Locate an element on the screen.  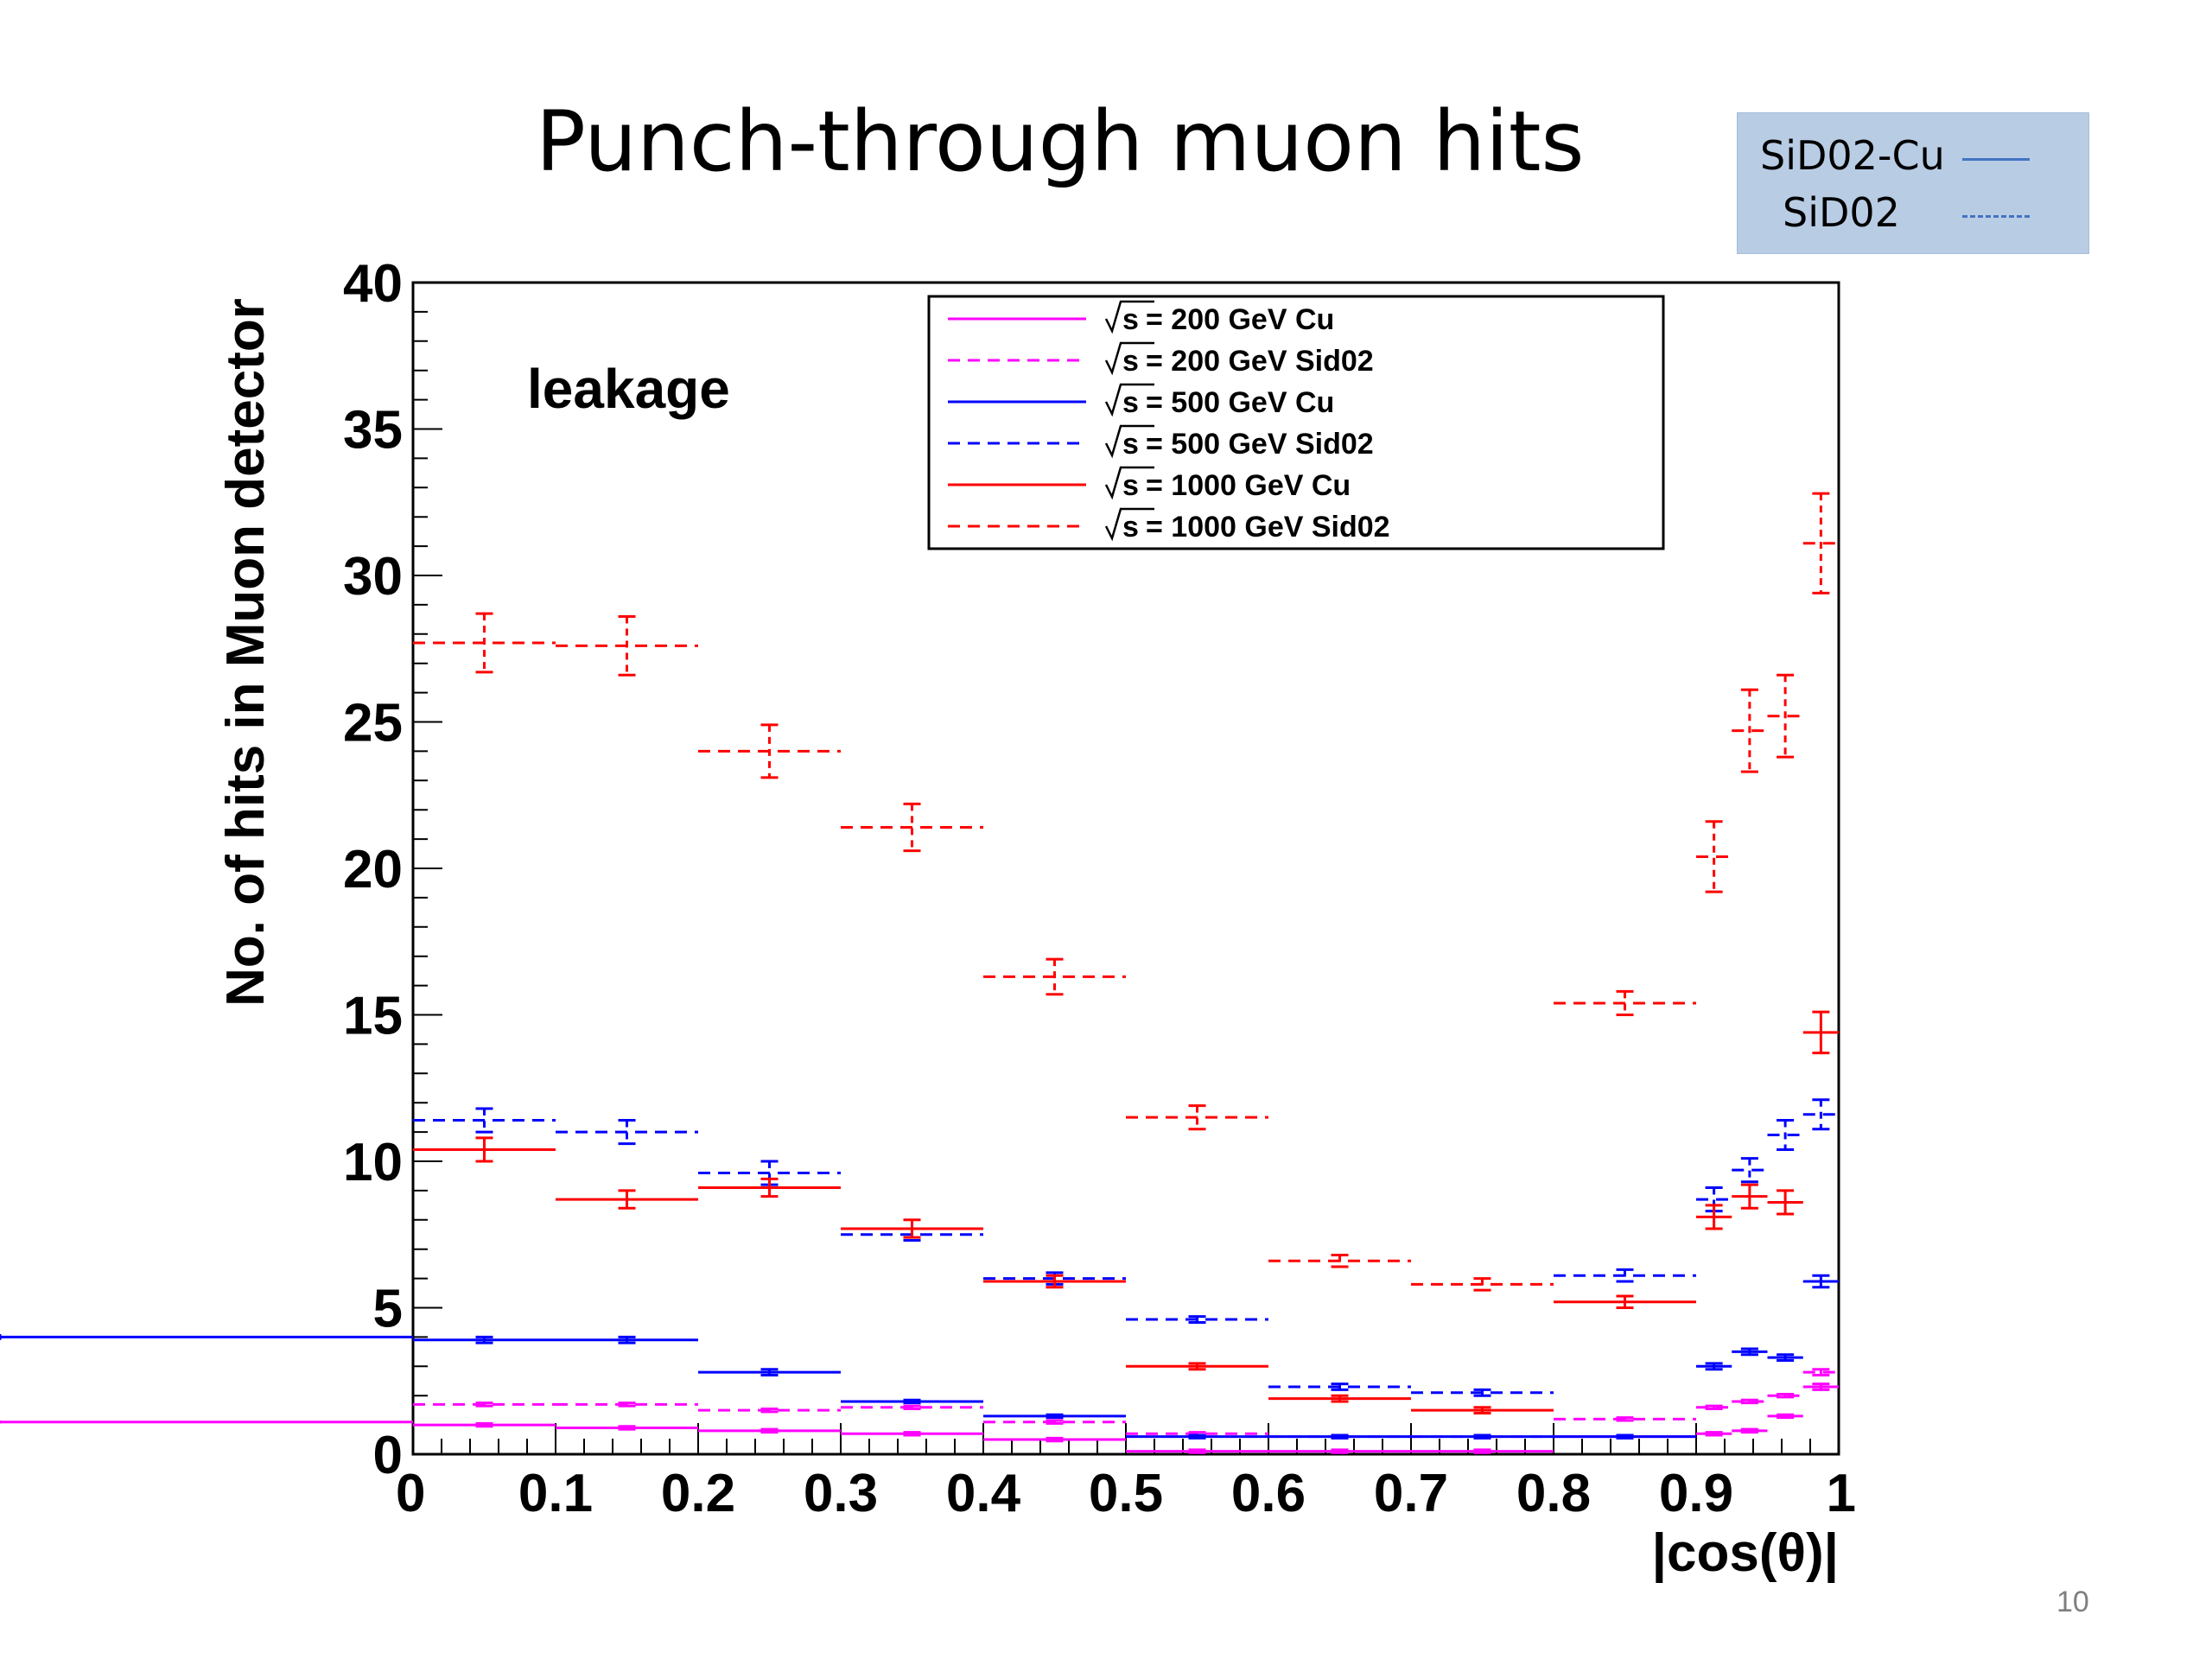
chart-legend-entry: s = 1000 GeV Cu is located at coordinates (1149, 484).